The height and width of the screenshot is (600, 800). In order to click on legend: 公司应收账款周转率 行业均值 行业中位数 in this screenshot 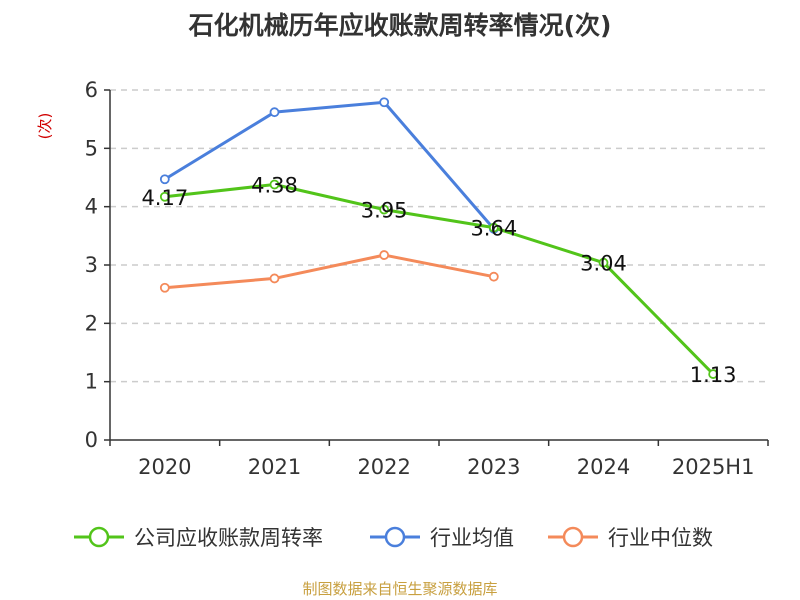, I will do `click(393, 538)`.